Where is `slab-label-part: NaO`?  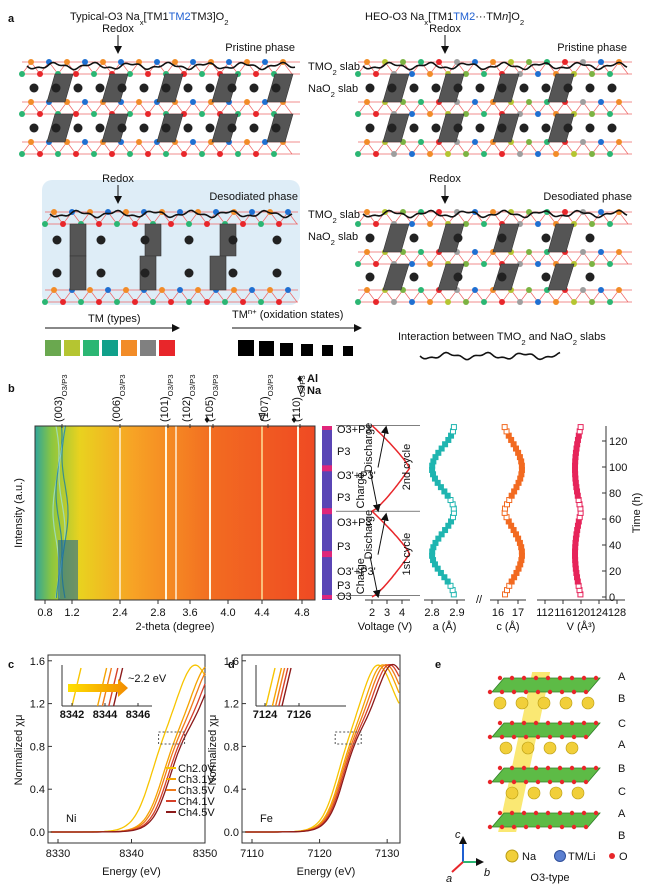
slab-label-part: NaO is located at coordinates (319, 89).